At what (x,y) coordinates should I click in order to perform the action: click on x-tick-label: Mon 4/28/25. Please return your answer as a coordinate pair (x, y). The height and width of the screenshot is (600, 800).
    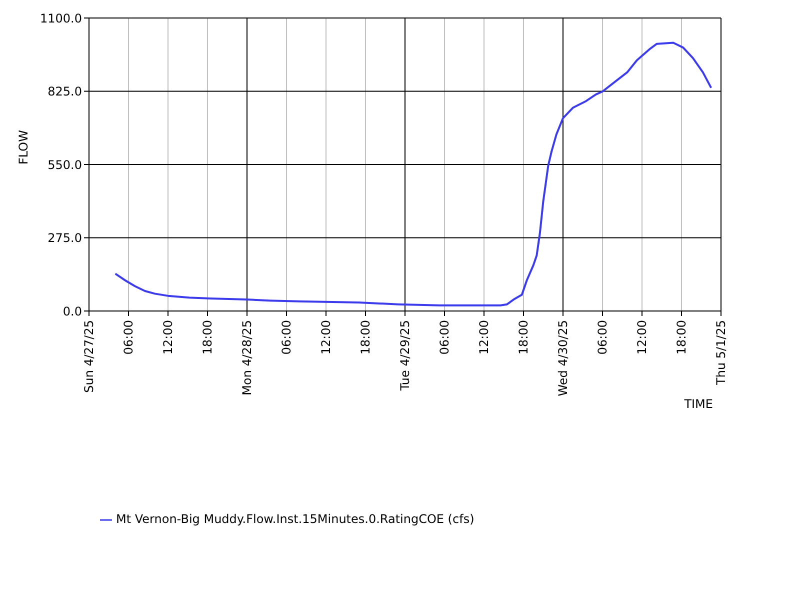
    Looking at the image, I should click on (247, 358).